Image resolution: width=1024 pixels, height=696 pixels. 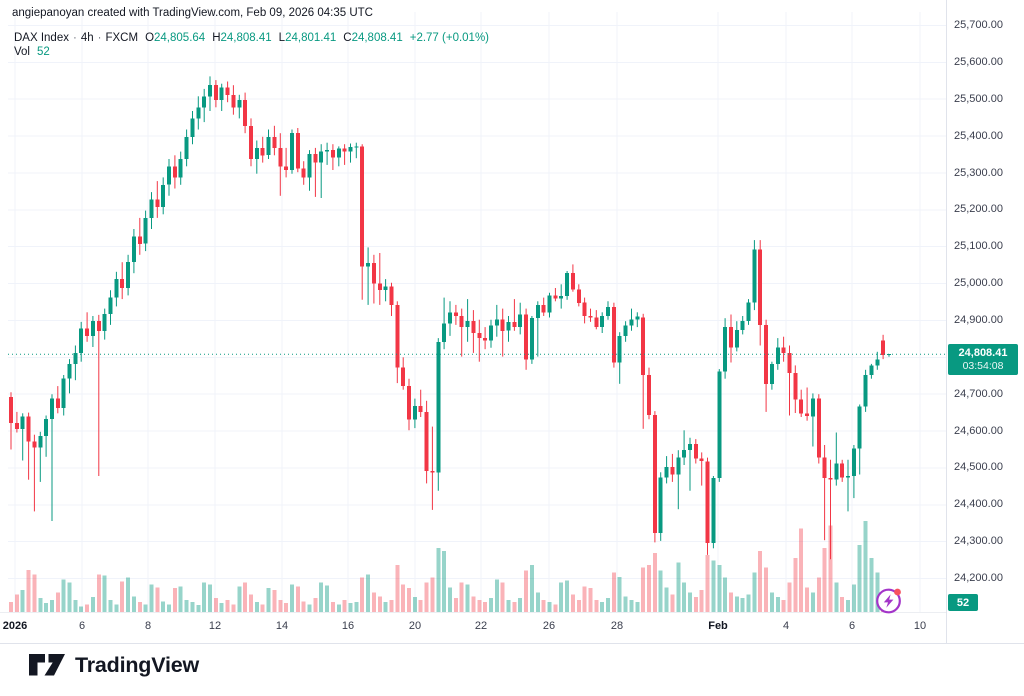 What do you see at coordinates (852, 626) in the screenshot?
I see `time-tick-label: 6` at bounding box center [852, 626].